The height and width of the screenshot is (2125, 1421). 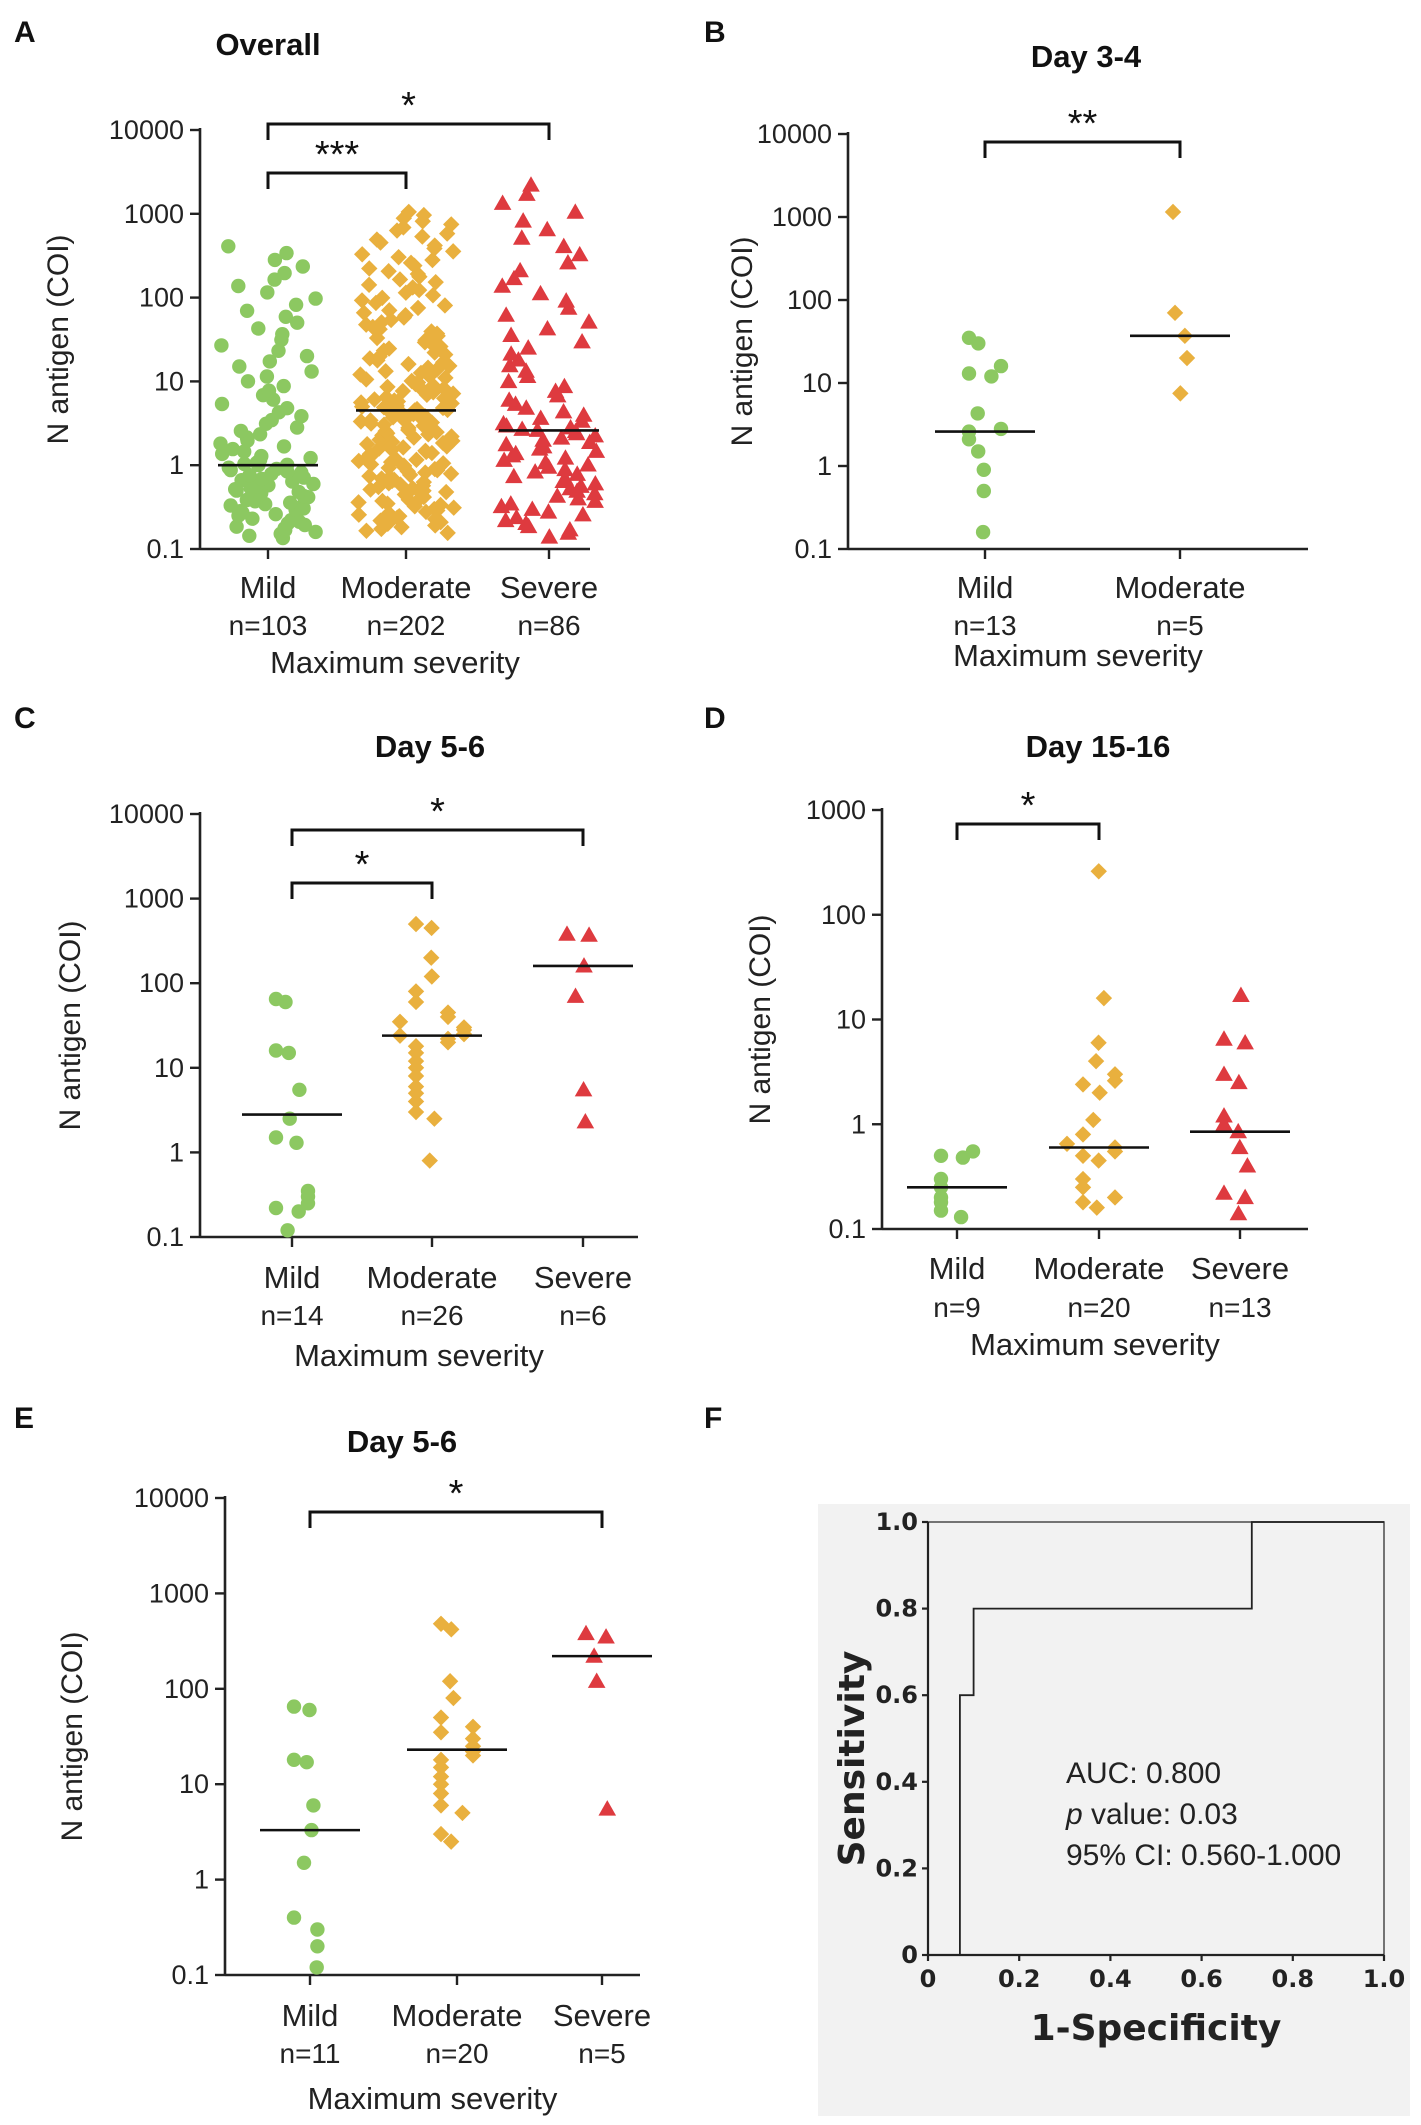 I want to click on significance-bracket, so click(x=437, y=837).